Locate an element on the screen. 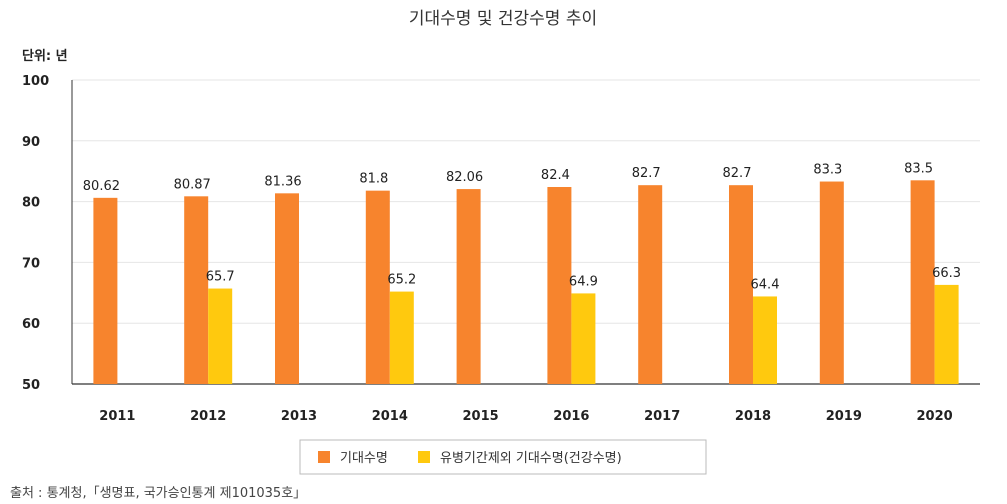 This screenshot has width=1007, height=504. y-tick-label: 50 is located at coordinates (31, 385).